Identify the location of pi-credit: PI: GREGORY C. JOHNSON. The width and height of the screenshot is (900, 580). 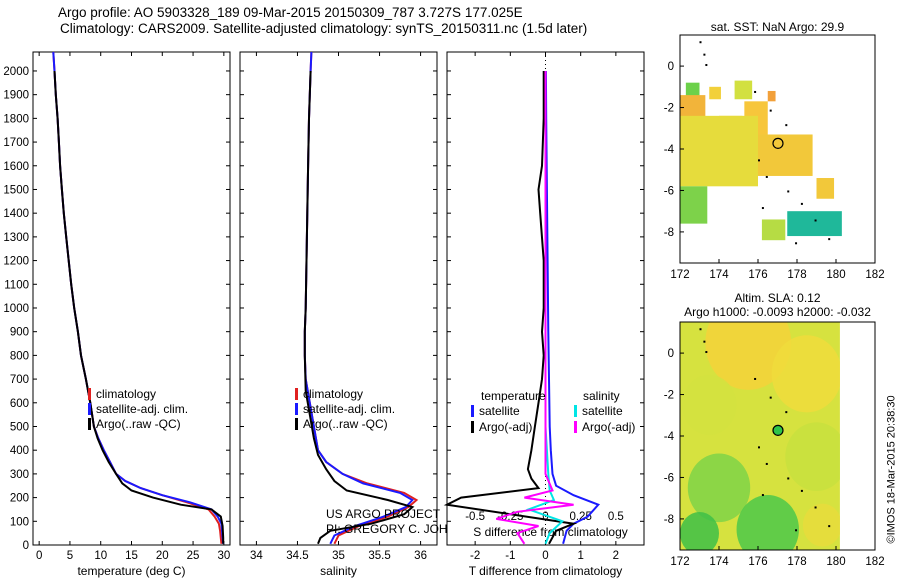
(404, 529).